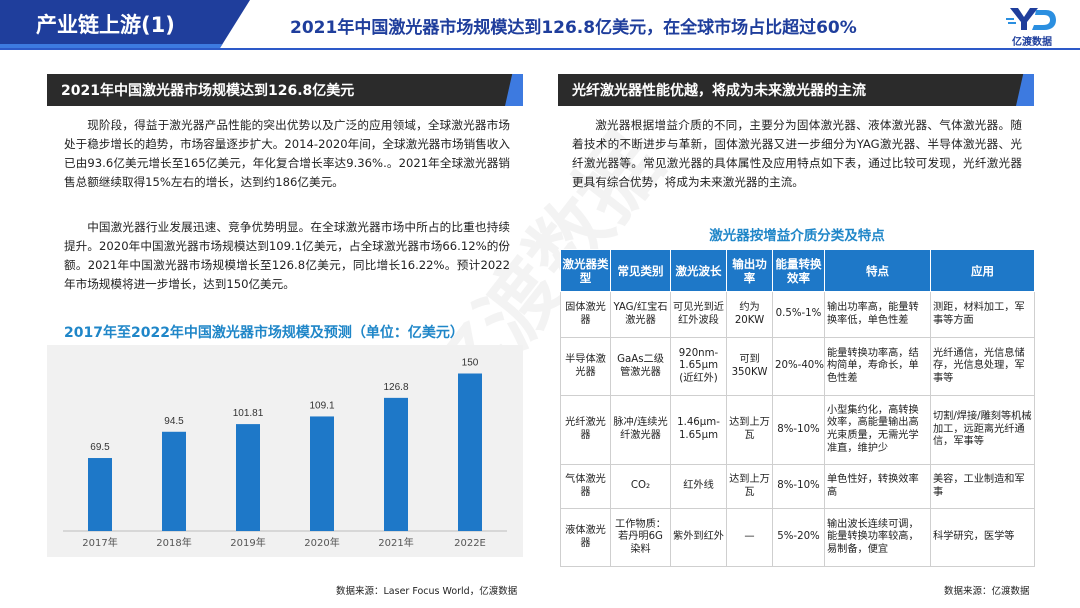 Image resolution: width=1080 pixels, height=608 pixels. I want to click on data-label: 109.1, so click(321, 405).